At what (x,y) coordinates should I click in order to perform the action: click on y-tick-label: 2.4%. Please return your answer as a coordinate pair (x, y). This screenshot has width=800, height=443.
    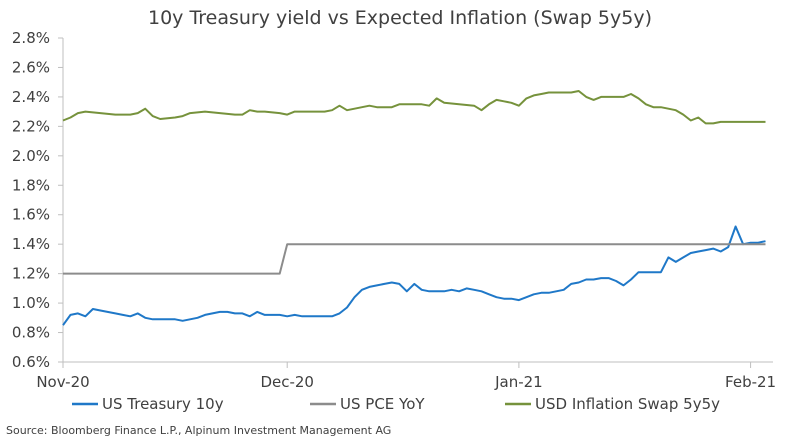
    Looking at the image, I should click on (31, 97).